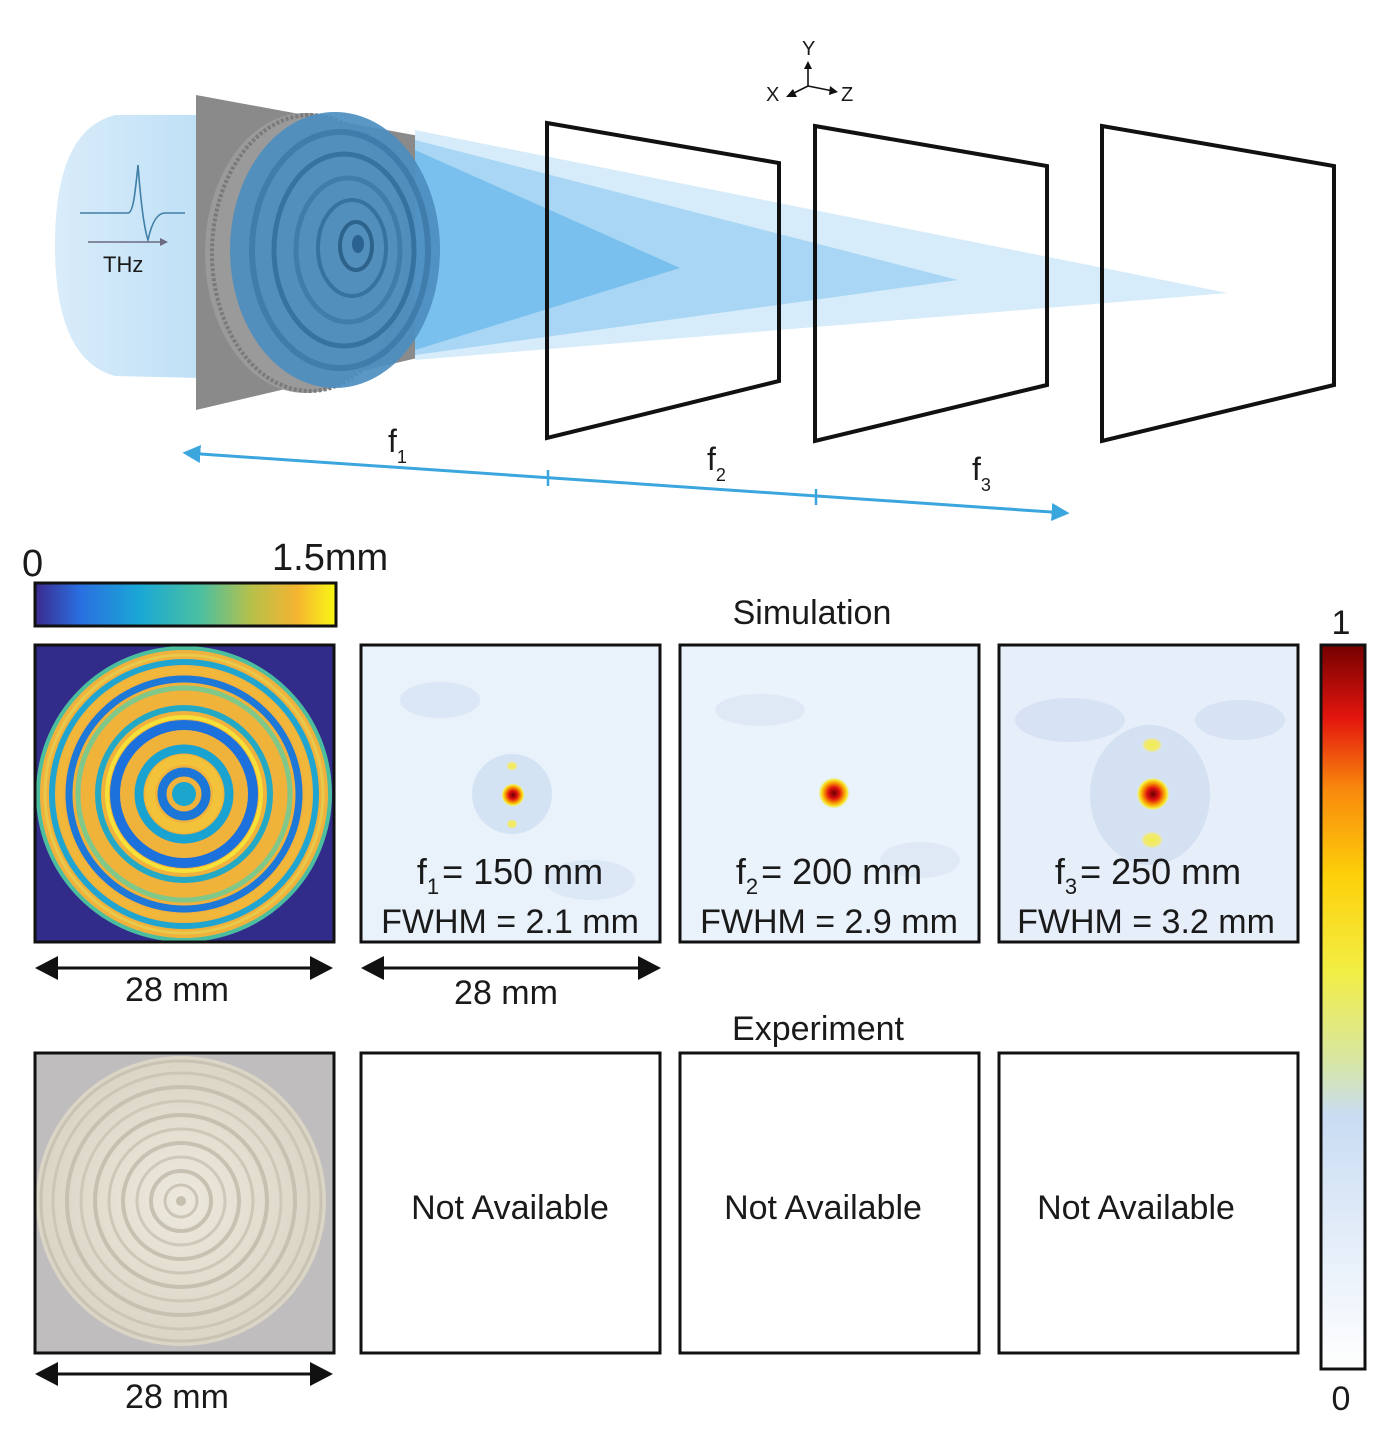 This screenshot has height=1440, width=1396. What do you see at coordinates (506, 993) in the screenshot?
I see `sim-scale-label: 28 mm` at bounding box center [506, 993].